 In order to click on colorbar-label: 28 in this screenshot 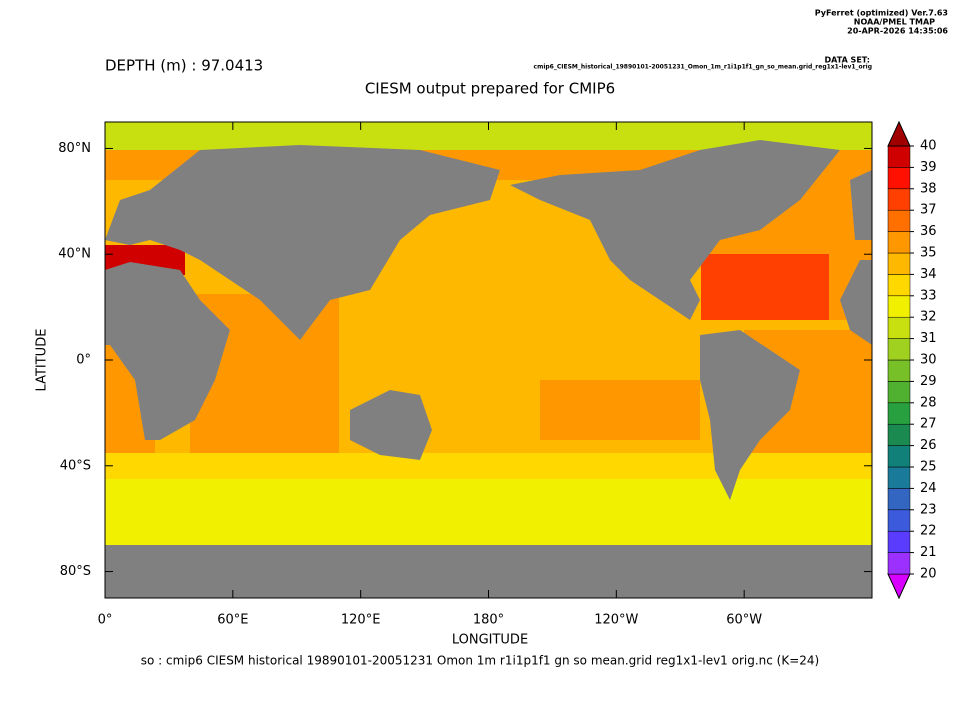, I will do `click(928, 402)`.